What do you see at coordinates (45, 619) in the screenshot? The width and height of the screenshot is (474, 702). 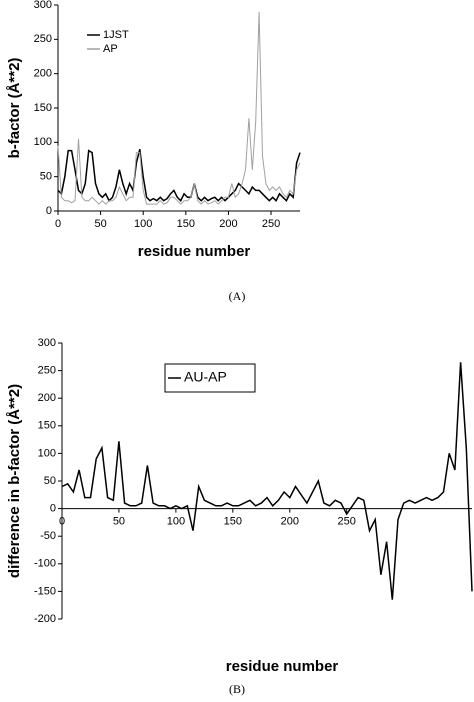 I see `y-tick-label: -200` at bounding box center [45, 619].